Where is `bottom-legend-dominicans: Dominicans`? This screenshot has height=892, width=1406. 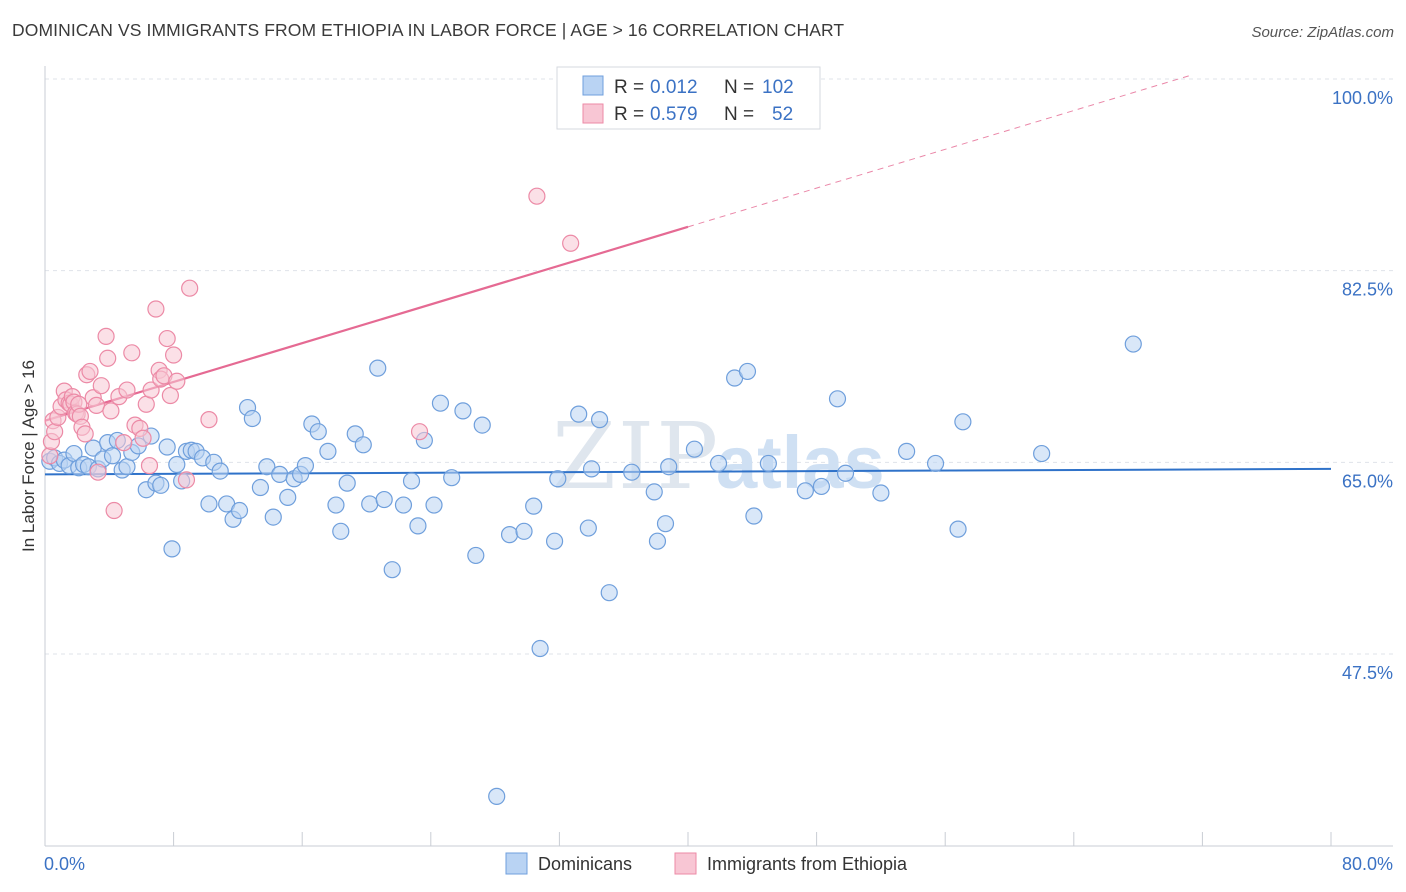
bottom-legend-dominicans: Dominicans is located at coordinates (585, 864).